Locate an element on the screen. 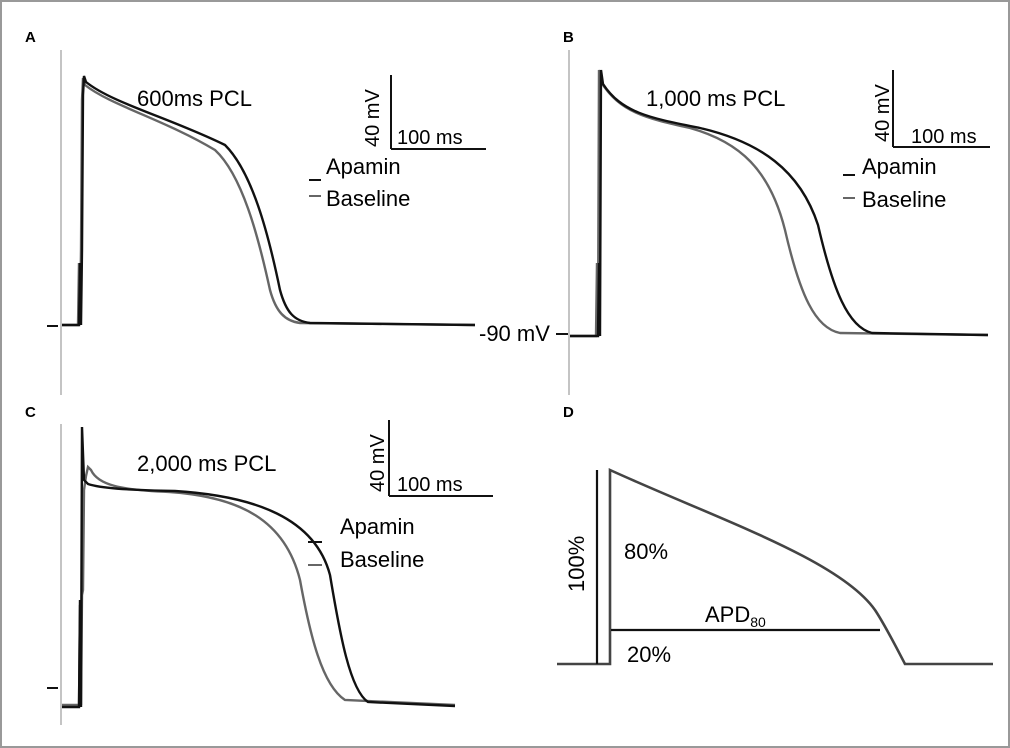 This screenshot has width=1010, height=748. panel-c-apamin-trace is located at coordinates (259, 567).